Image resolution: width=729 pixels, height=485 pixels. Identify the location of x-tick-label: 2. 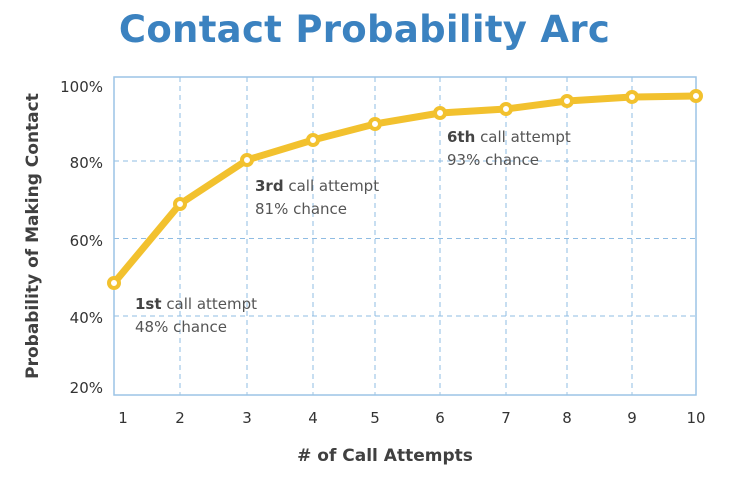
(180, 418).